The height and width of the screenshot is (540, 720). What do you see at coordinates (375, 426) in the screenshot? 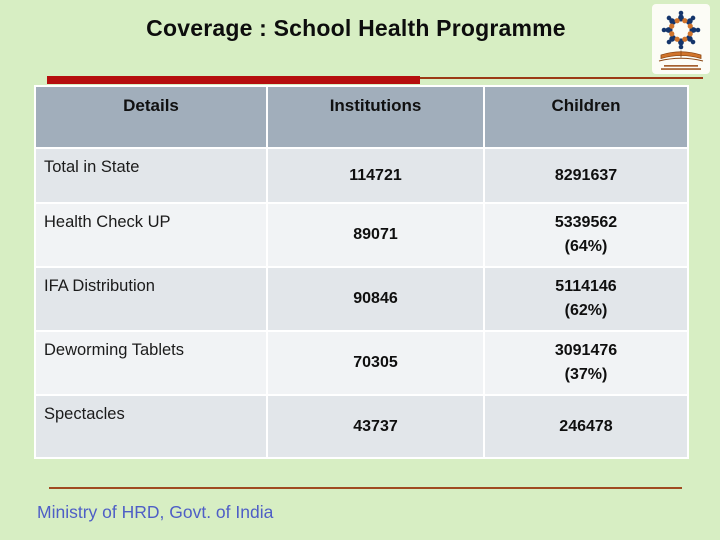
I see `table-cell-institutions: 43737` at bounding box center [375, 426].